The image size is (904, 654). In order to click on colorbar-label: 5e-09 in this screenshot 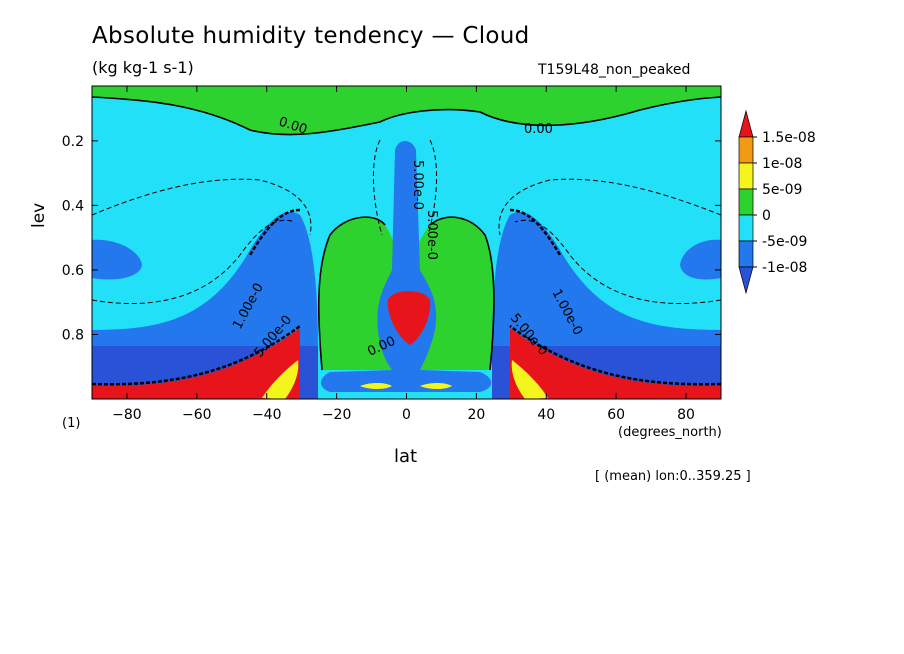, I will do `click(782, 190)`.